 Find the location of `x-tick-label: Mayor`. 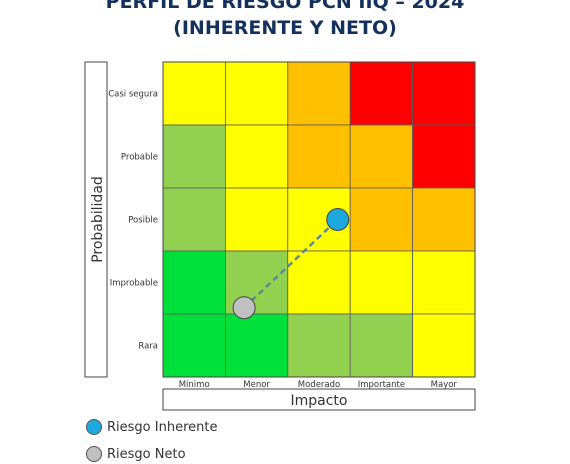

x-tick-label: Mayor is located at coordinates (444, 385).